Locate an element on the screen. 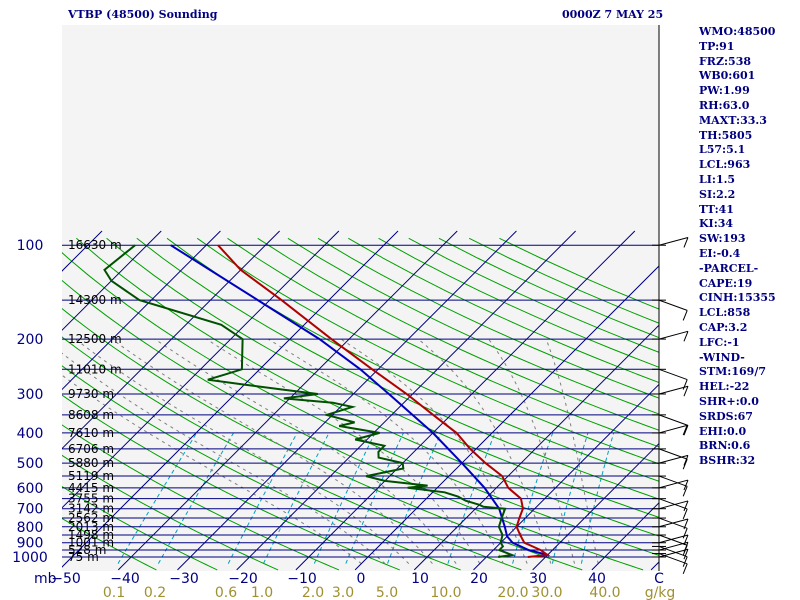 The width and height of the screenshot is (800, 600). pressure-tick-label: 1000 is located at coordinates (30, 558).